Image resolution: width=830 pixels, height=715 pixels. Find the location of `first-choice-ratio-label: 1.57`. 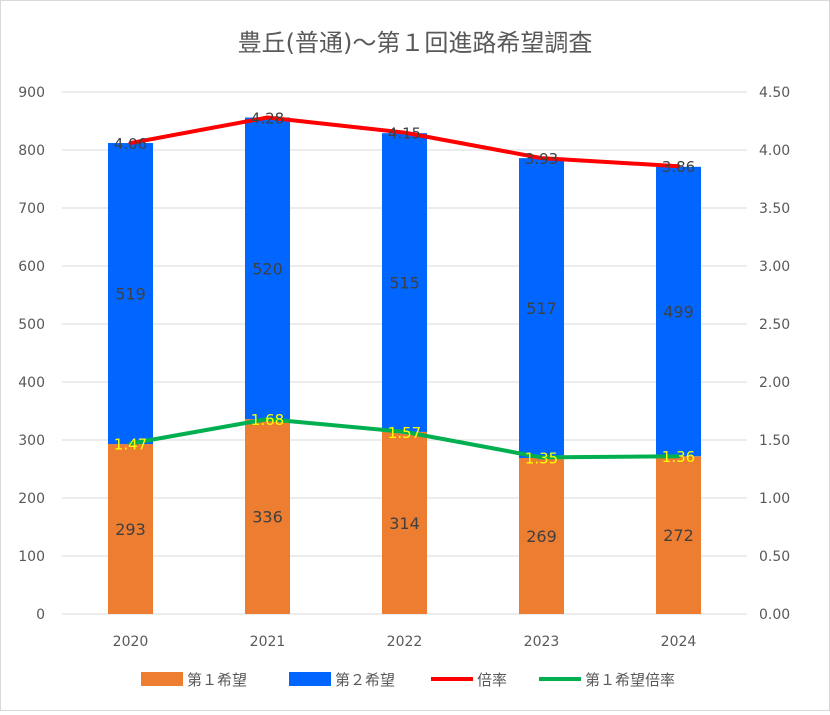

first-choice-ratio-label: 1.57 is located at coordinates (404, 433).